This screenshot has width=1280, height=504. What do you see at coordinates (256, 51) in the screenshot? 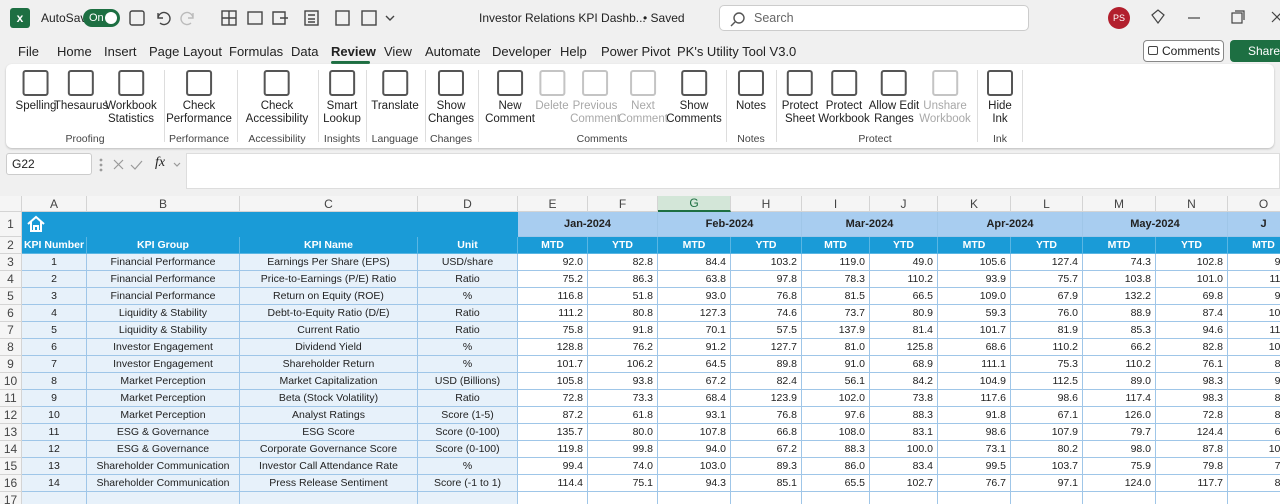
I see `menu-tab: Formulas` at bounding box center [256, 51].